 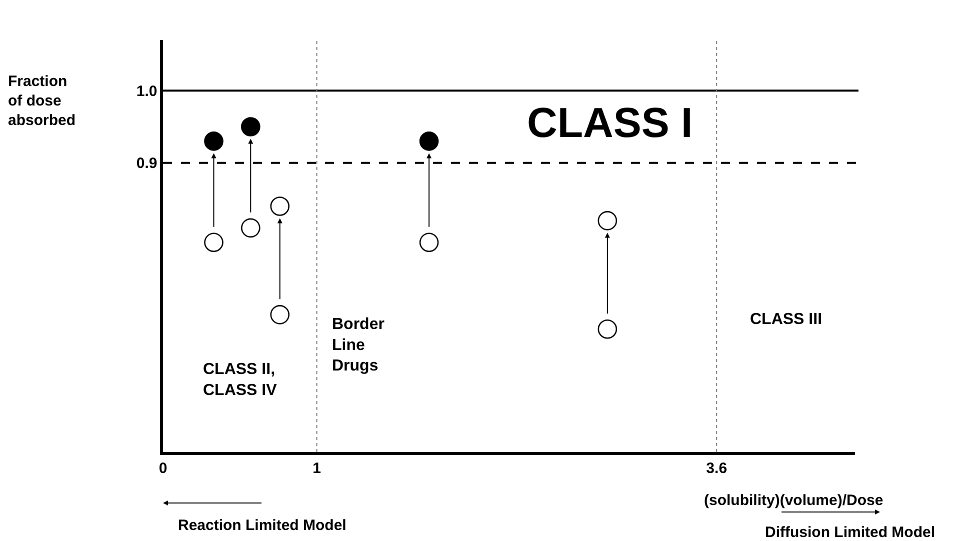 I want to click on y-tick-label: 1.0, so click(x=147, y=91).